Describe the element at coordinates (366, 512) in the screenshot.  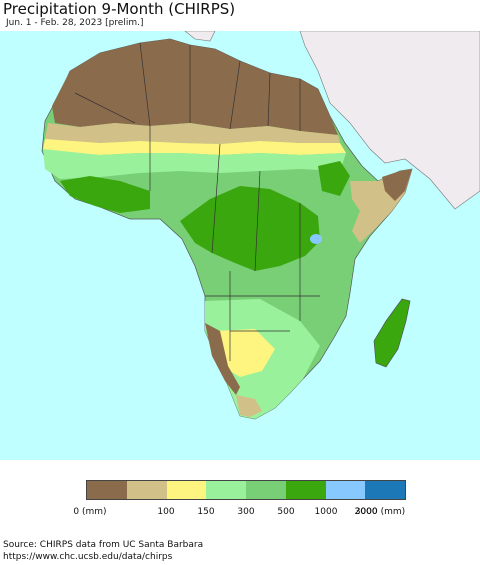
I see `legend-tick-label: 2000` at that location.